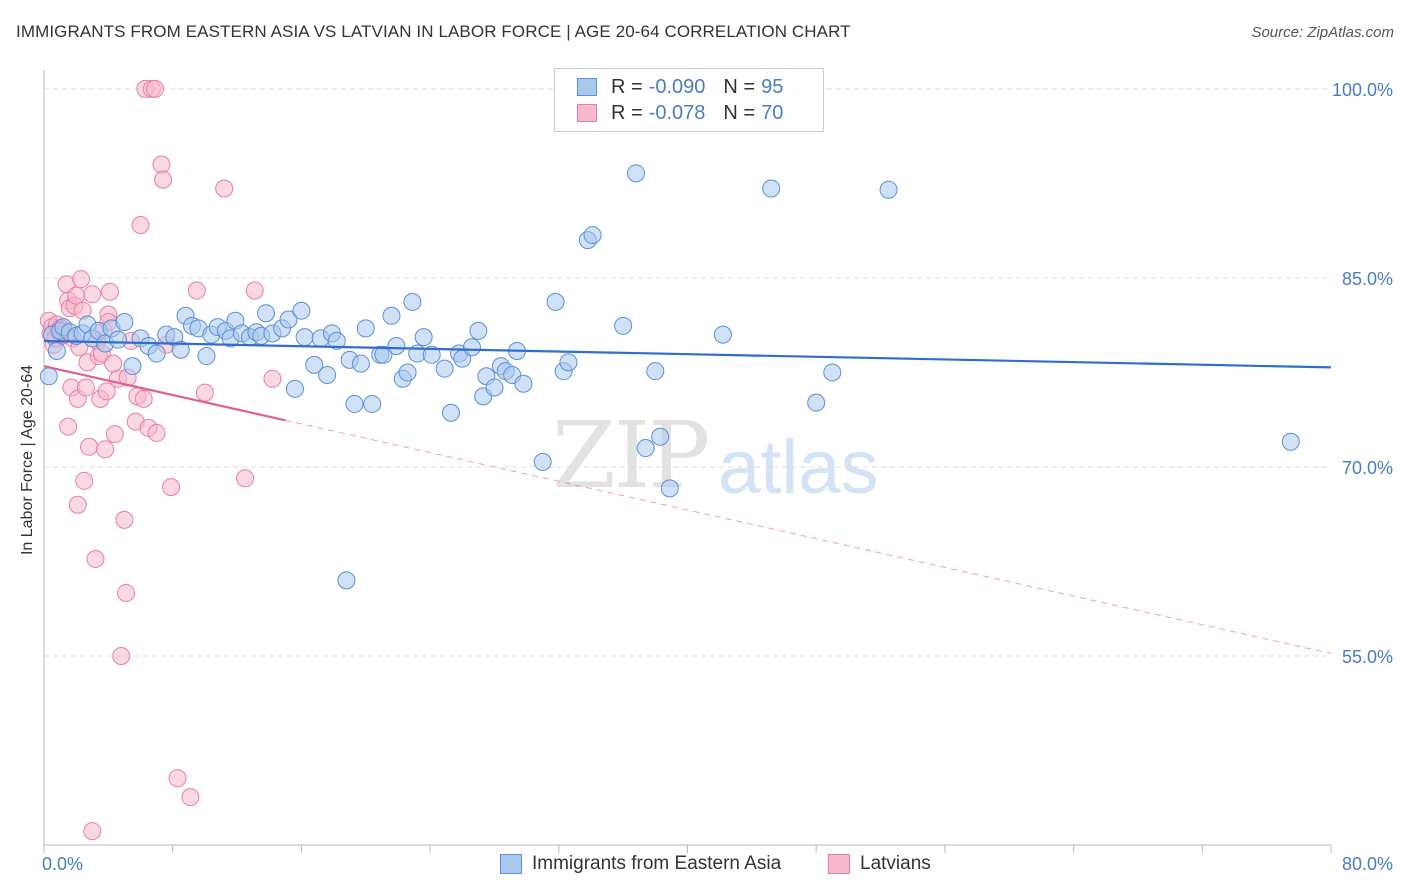 The image size is (1406, 892). What do you see at coordinates (772, 112) in the screenshot?
I see `legend-n-value: 70` at bounding box center [772, 112].